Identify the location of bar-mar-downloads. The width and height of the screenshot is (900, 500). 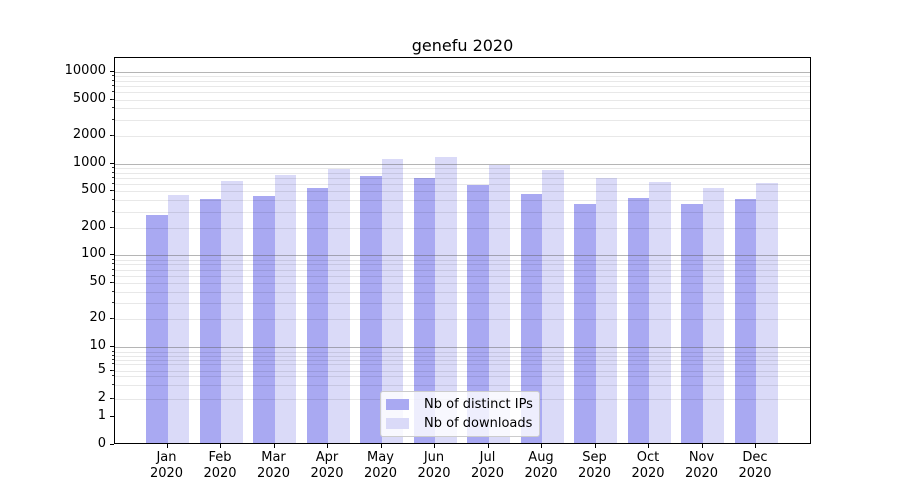
(285, 308).